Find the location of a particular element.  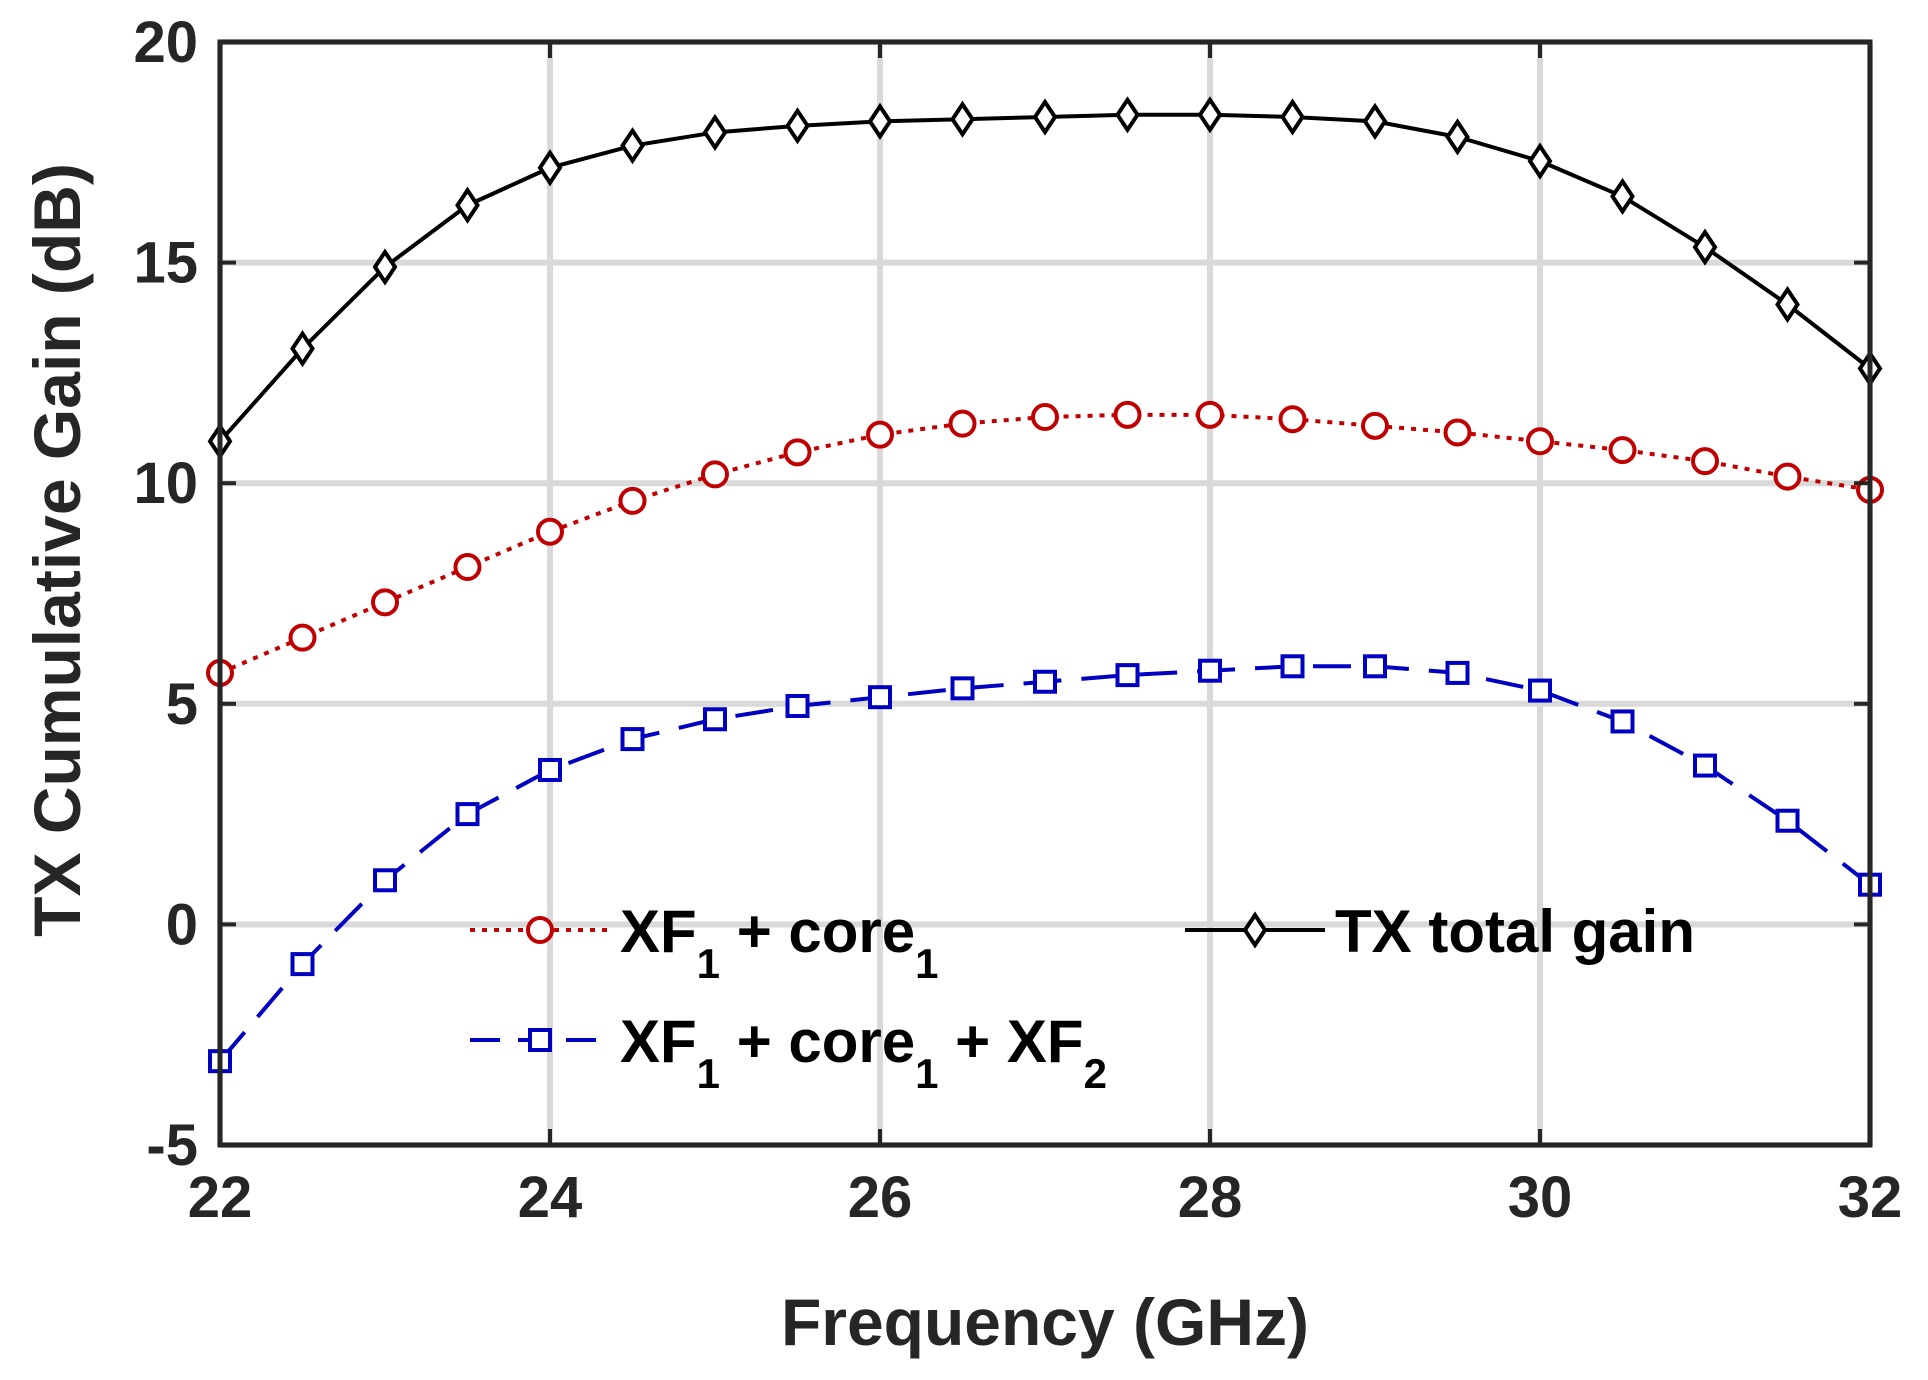

legend-entry: TX total gain is located at coordinates (1440, 931).